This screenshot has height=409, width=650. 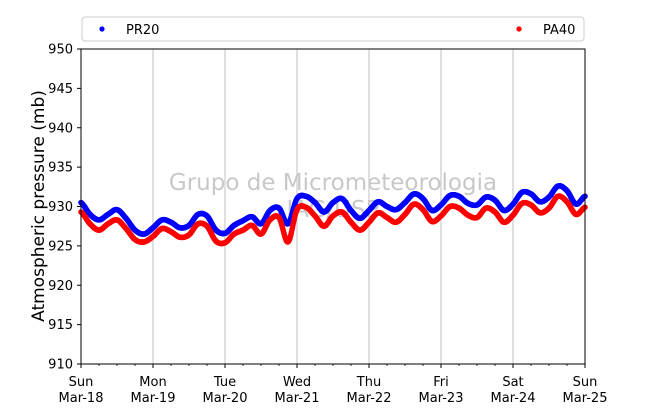 I want to click on x-tick-label-date: Mar-23, so click(x=441, y=398).